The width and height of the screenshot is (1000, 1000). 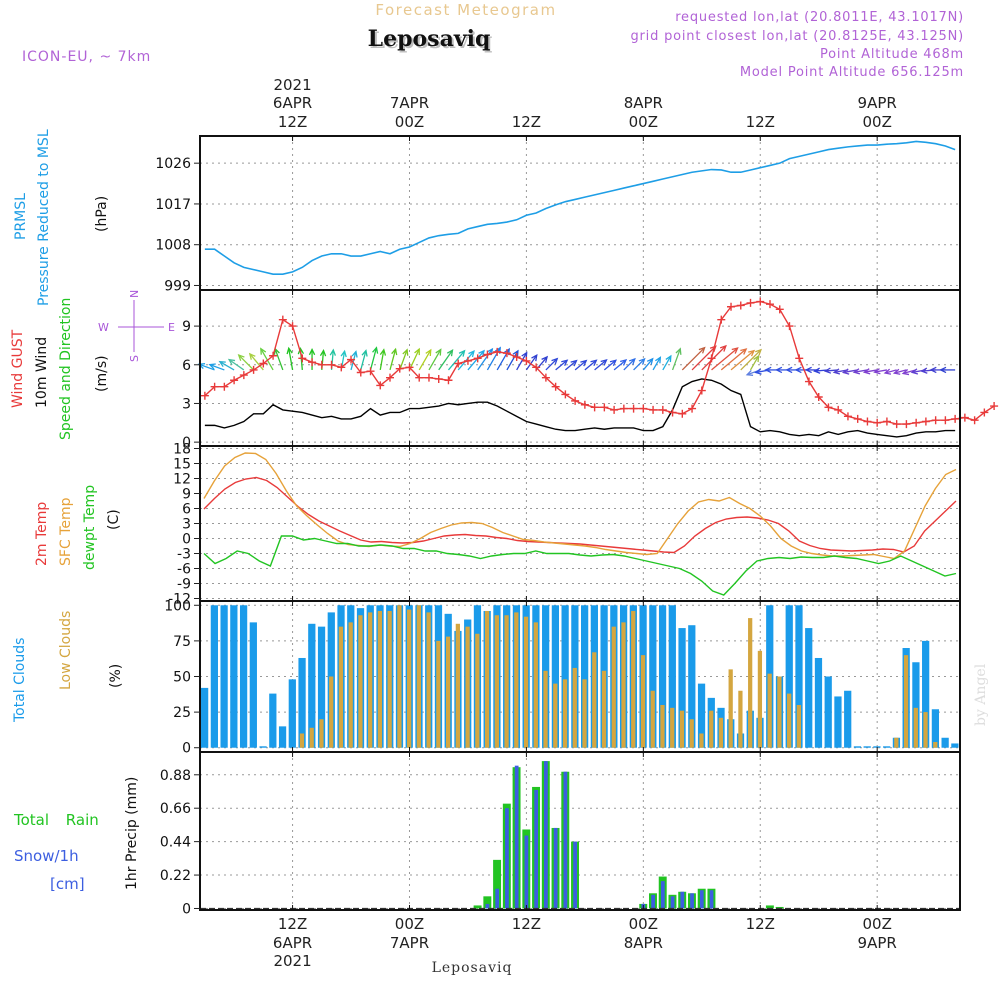 I want to click on product-title: Forecast Meteogram, so click(x=465, y=10).